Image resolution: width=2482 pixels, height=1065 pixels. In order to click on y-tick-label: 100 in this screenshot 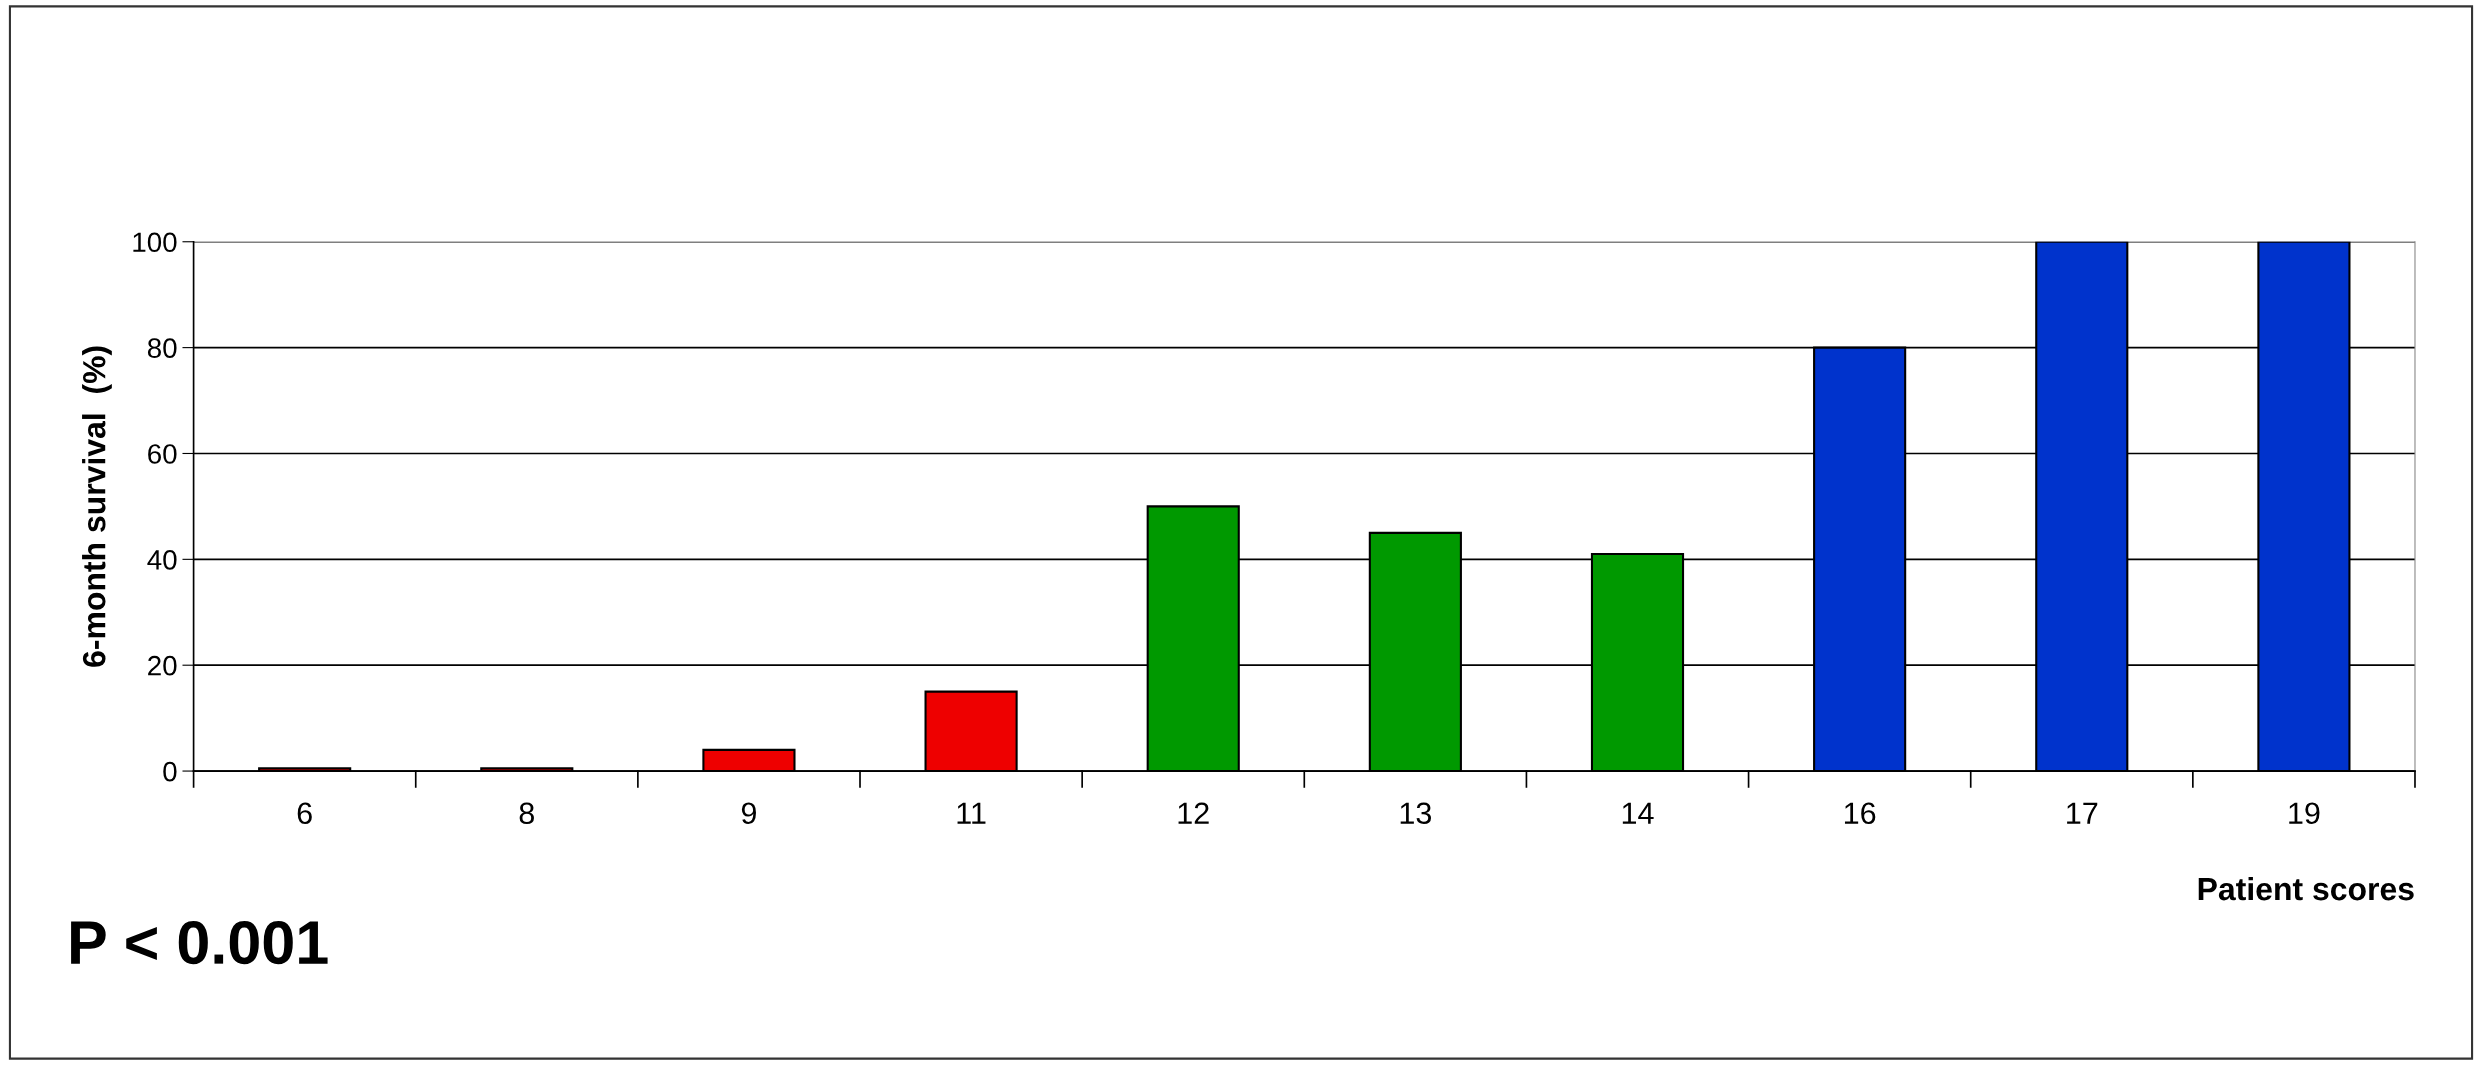, I will do `click(155, 242)`.